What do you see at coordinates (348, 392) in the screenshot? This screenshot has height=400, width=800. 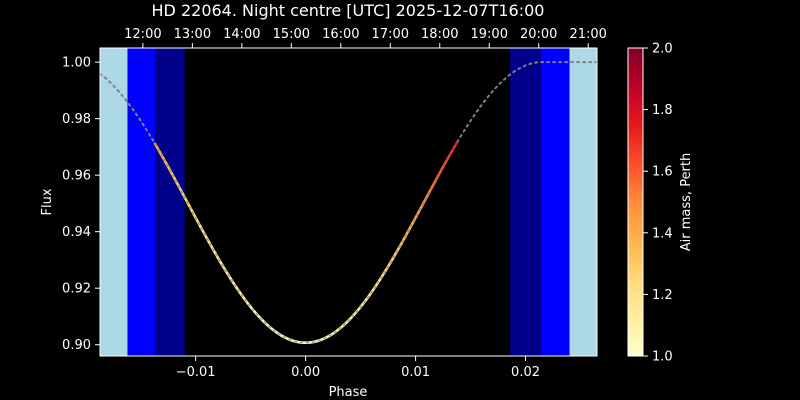 I see `x-axis-label: Phase` at bounding box center [348, 392].